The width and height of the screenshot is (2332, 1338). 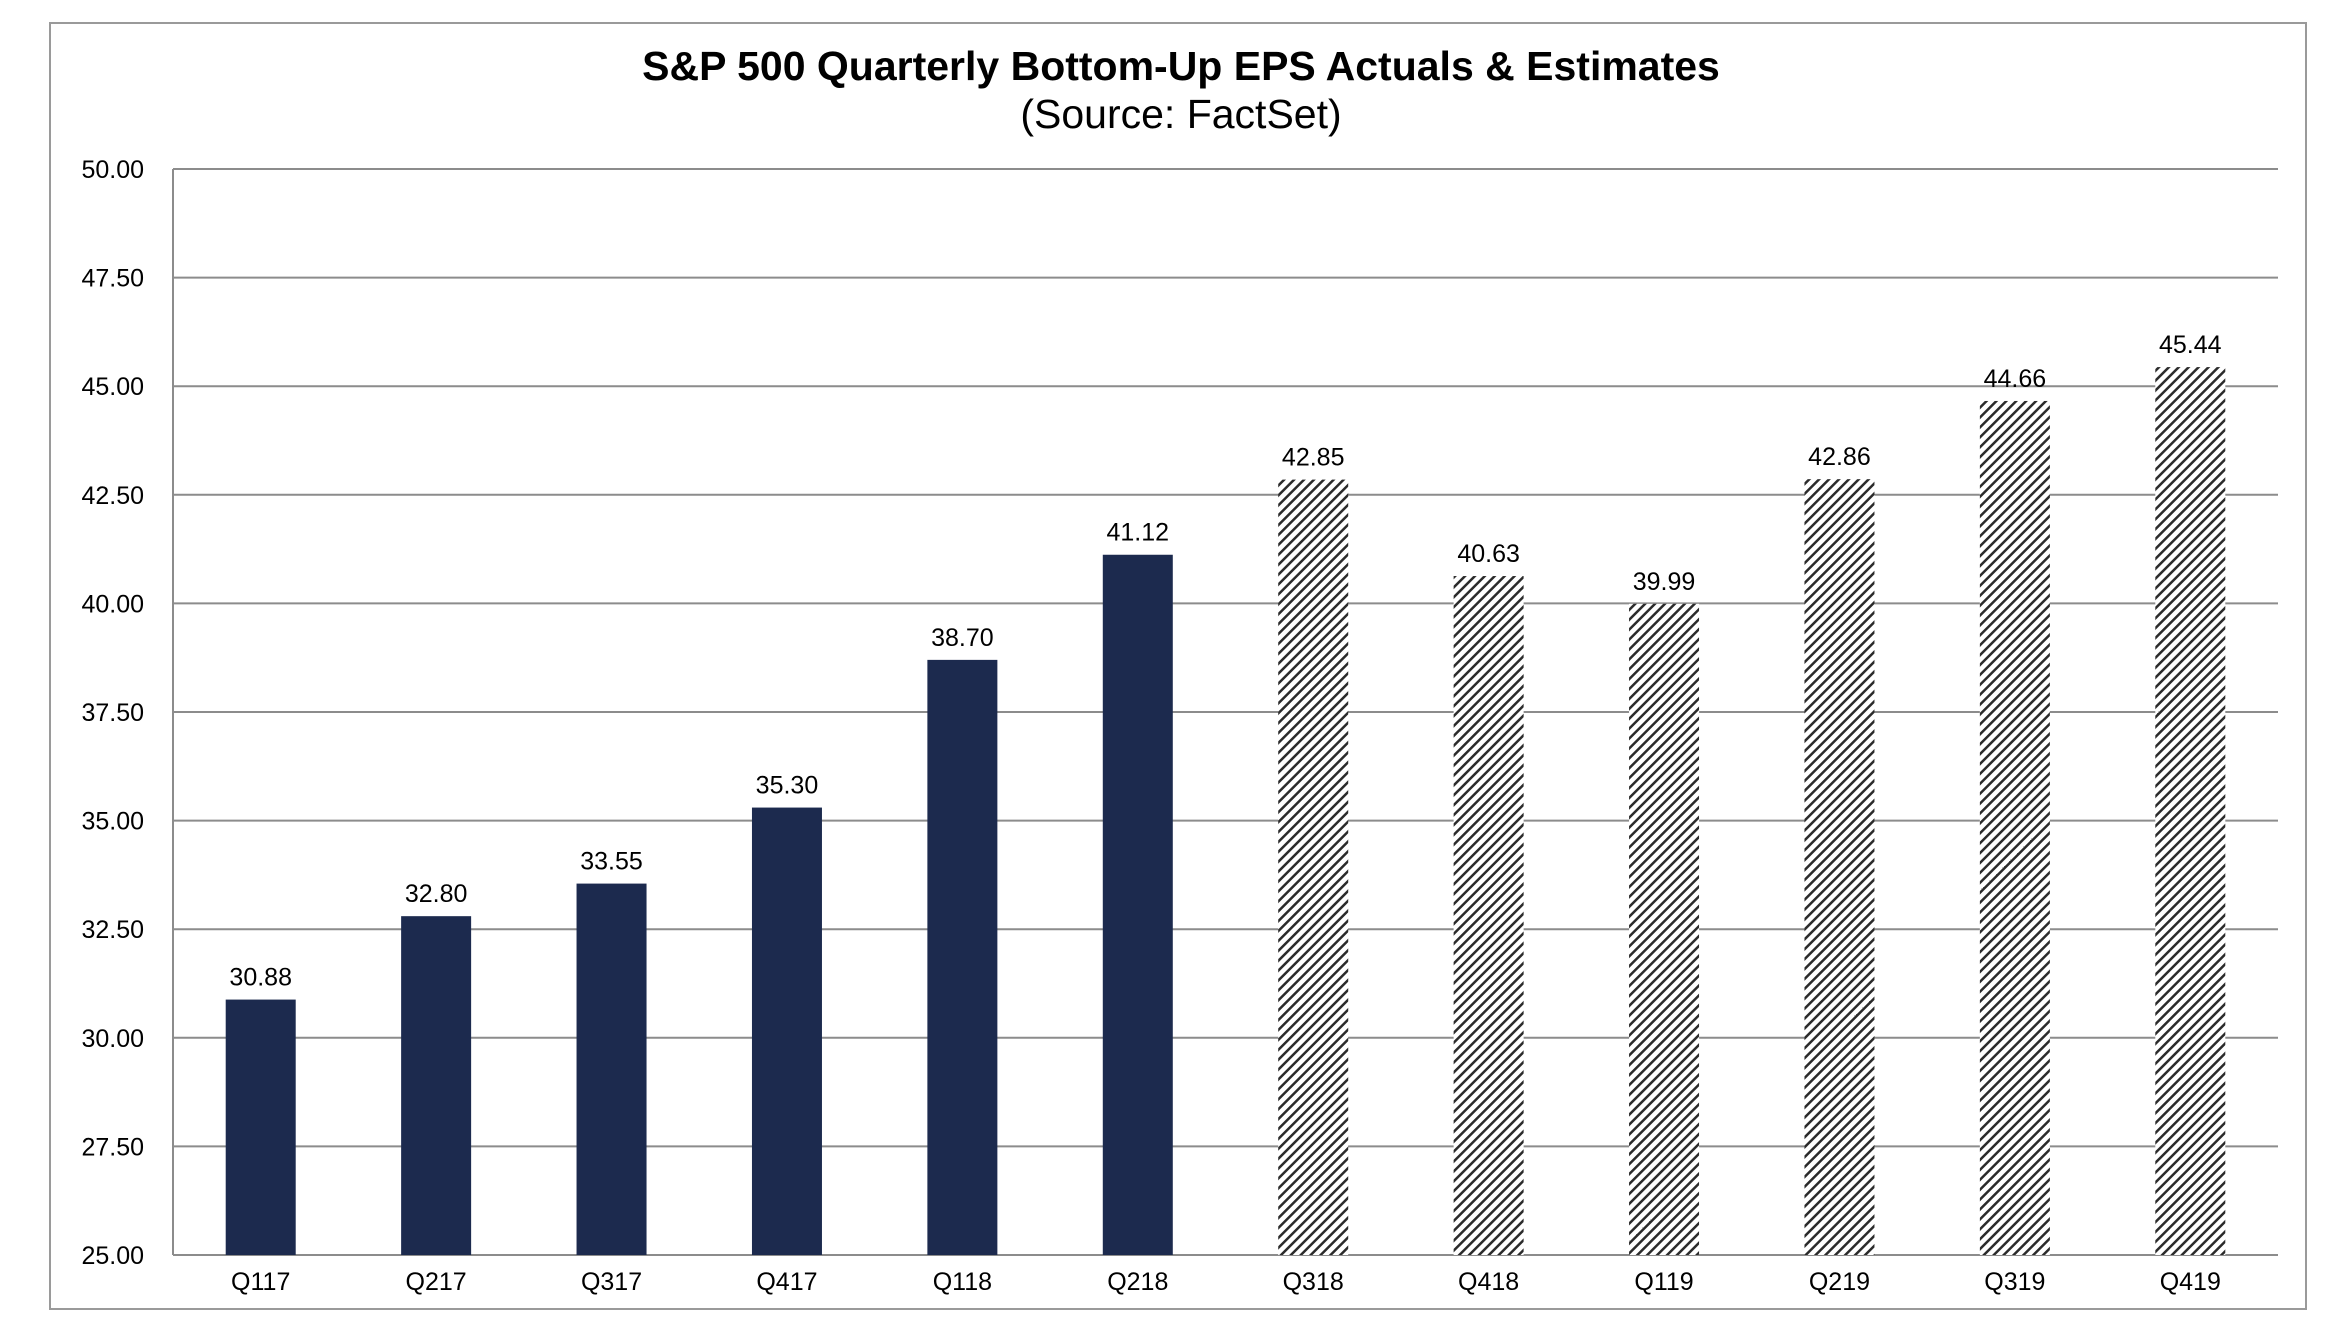 I want to click on x-tick-label: Q417, so click(x=786, y=1282).